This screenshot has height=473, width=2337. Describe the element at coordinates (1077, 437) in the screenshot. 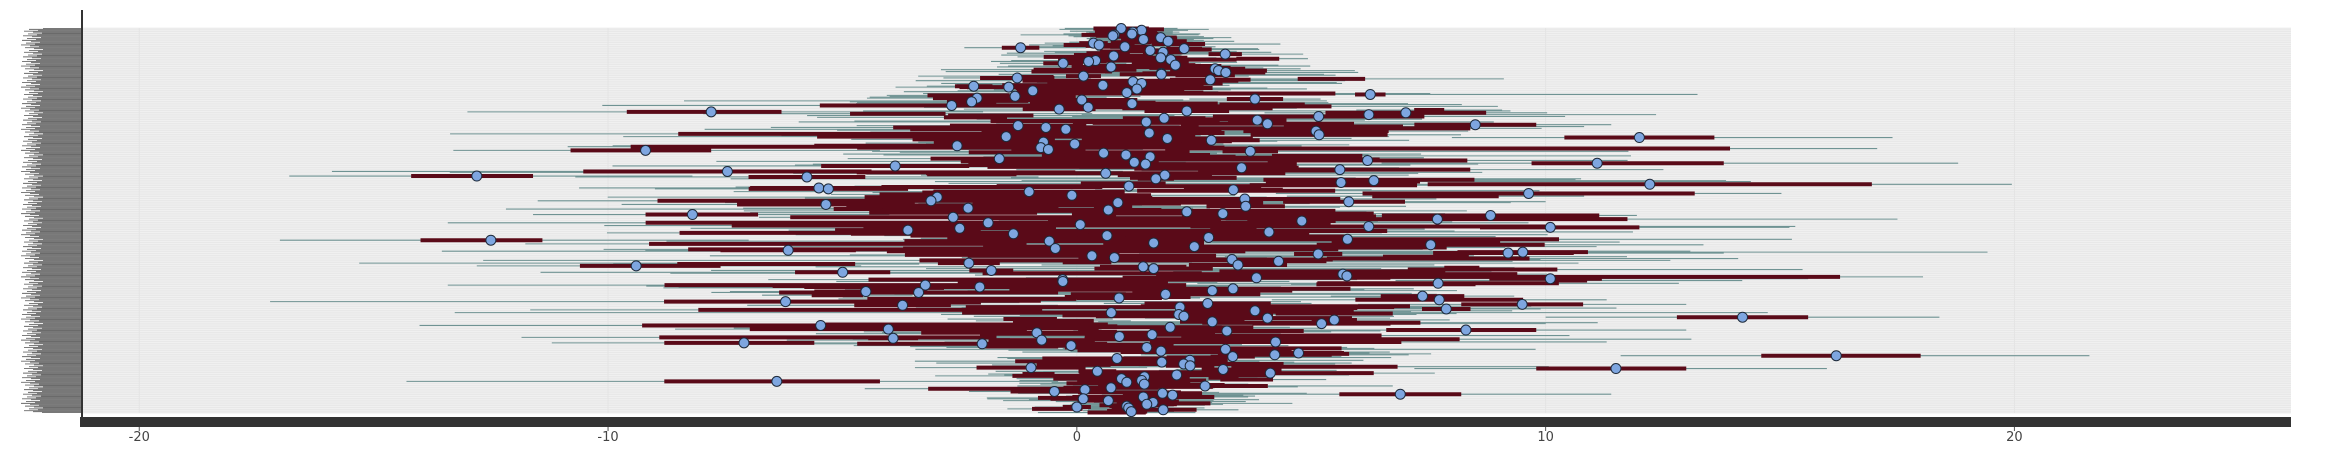

I see `x-tick-label: 0` at that location.